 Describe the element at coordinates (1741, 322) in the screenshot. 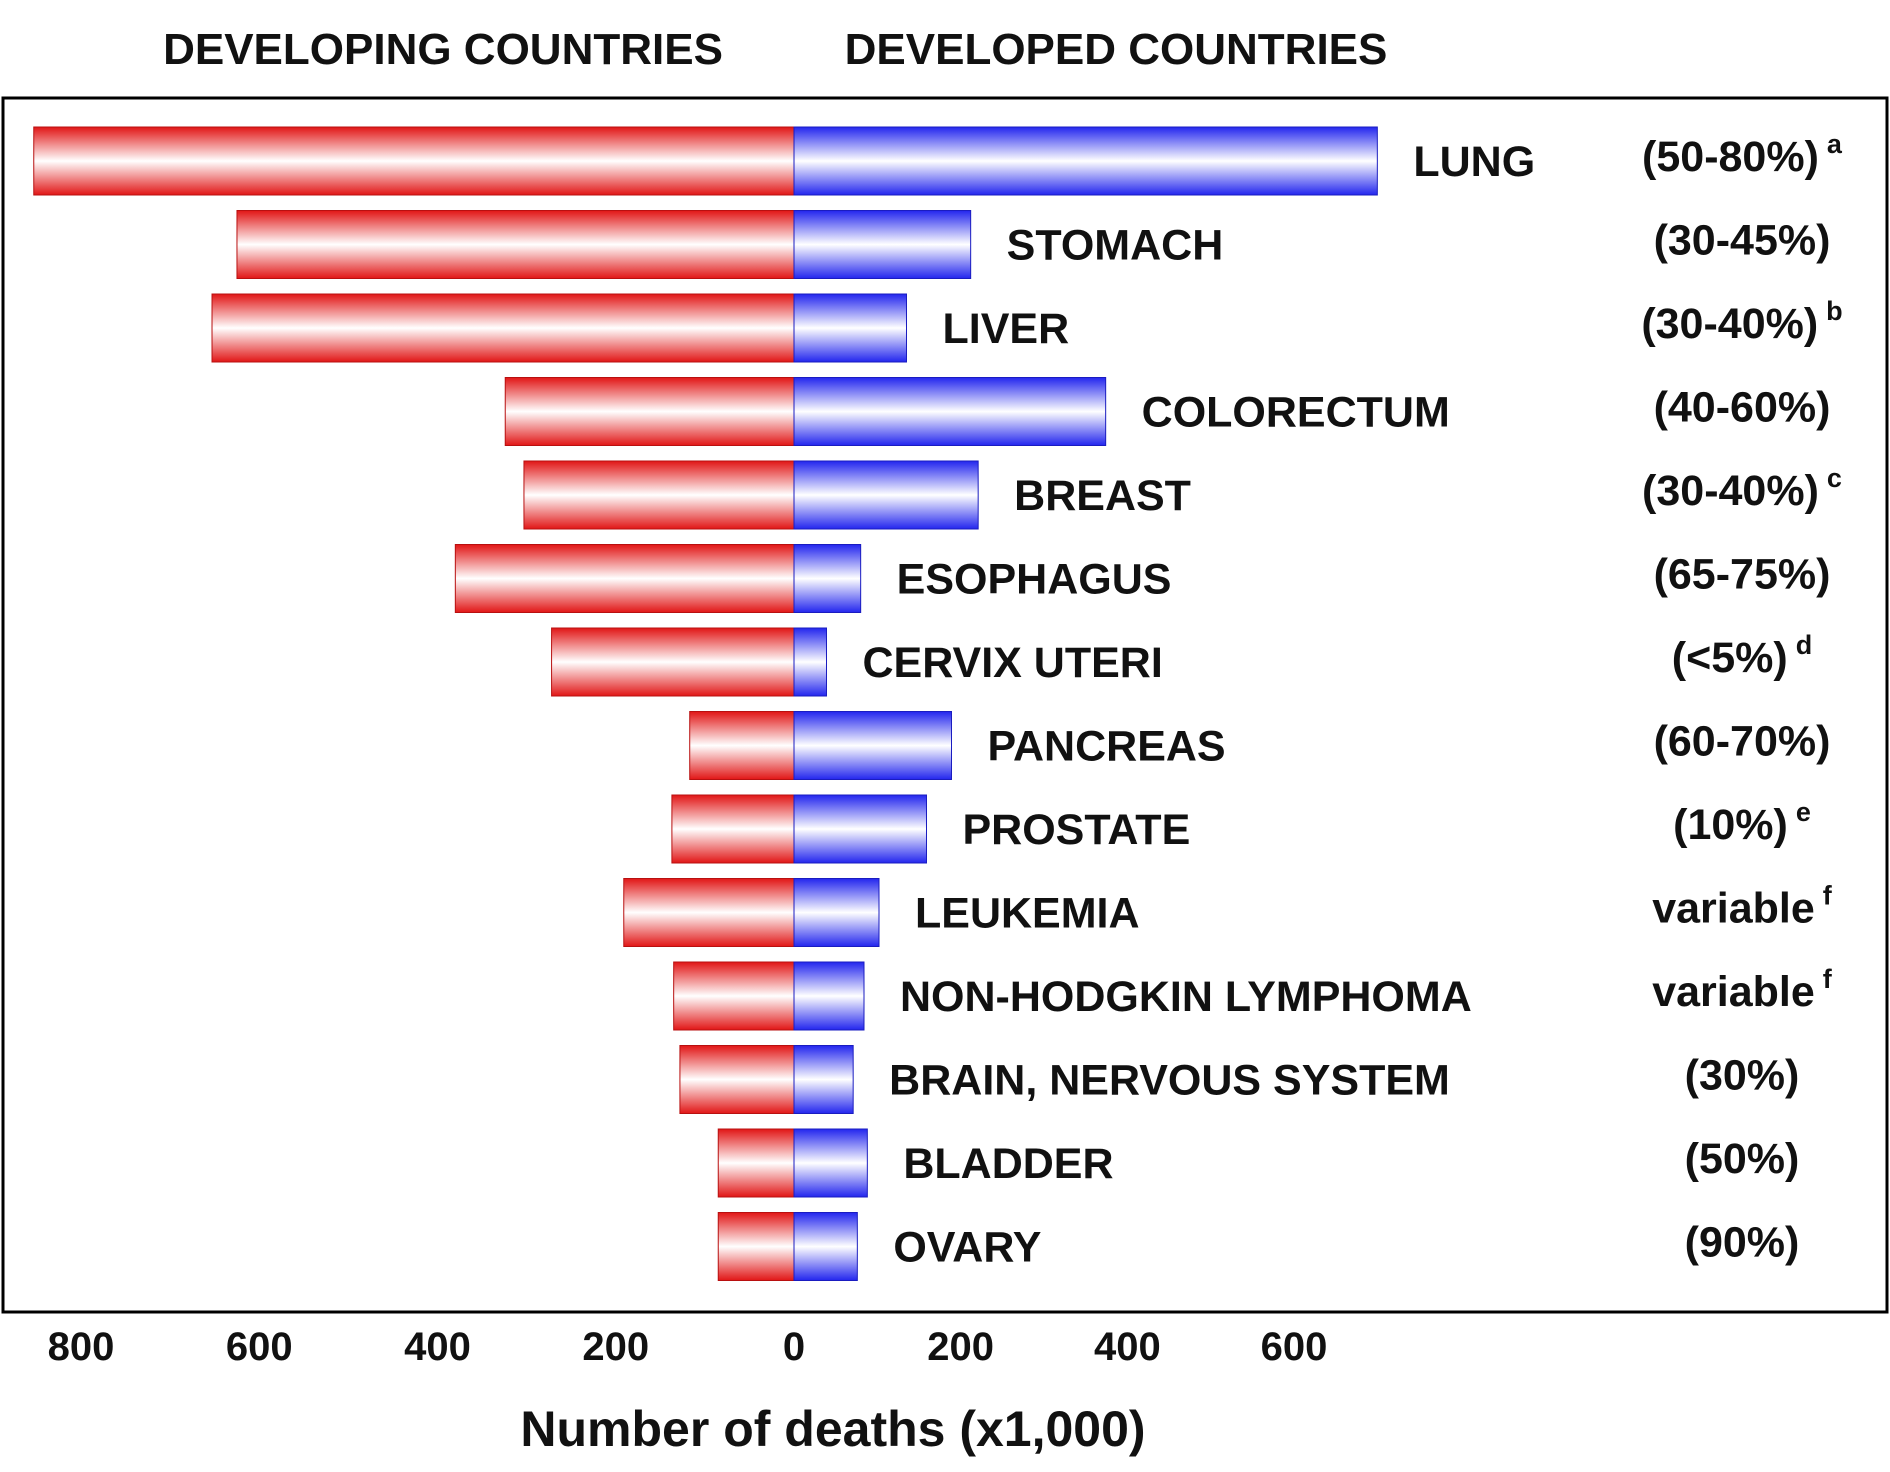

I see `percentage-label: (30-40%) b` at that location.